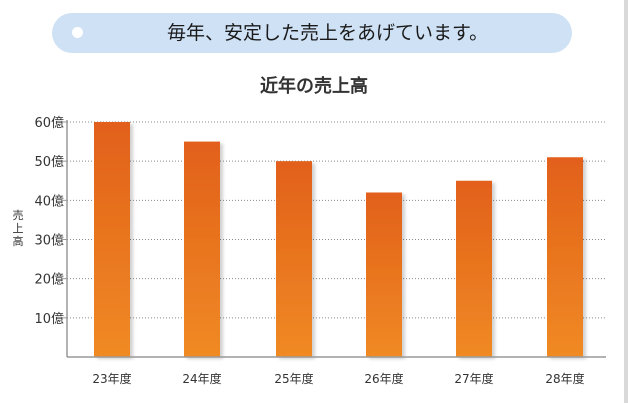  What do you see at coordinates (314, 86) in the screenshot?
I see `chart-title: 近年の売上高` at bounding box center [314, 86].